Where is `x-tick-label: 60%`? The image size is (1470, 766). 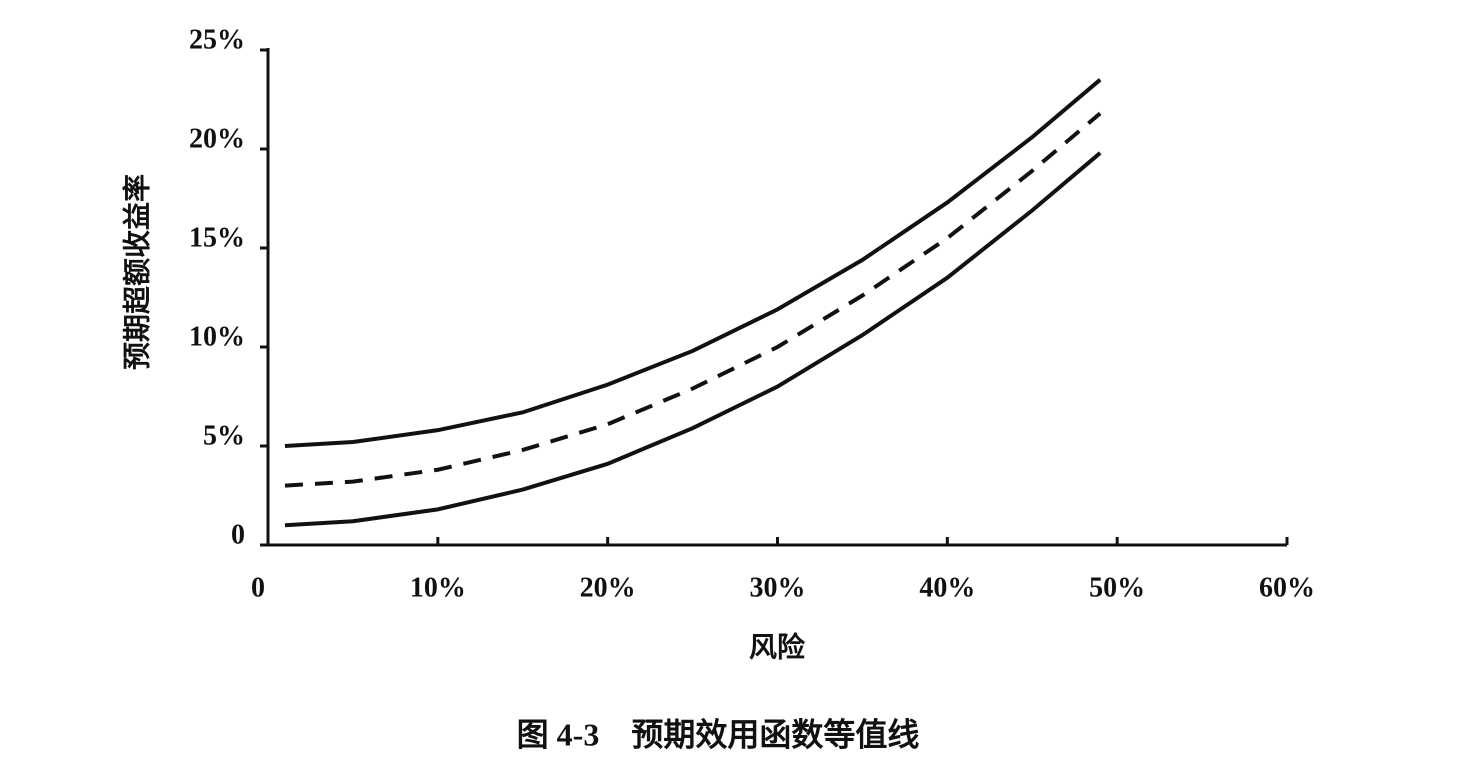
x-tick-label: 60% is located at coordinates (1287, 587).